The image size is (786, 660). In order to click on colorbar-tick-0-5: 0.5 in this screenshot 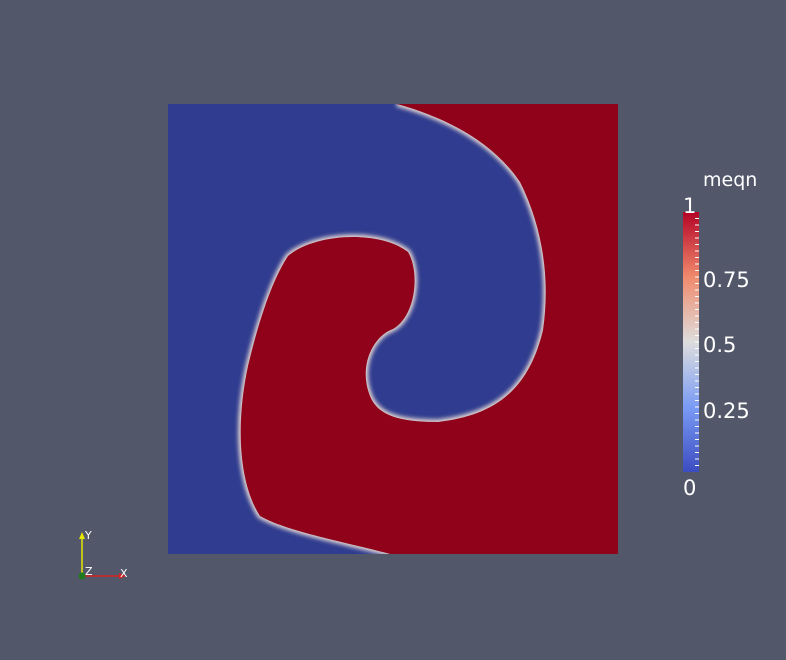, I will do `click(720, 345)`.